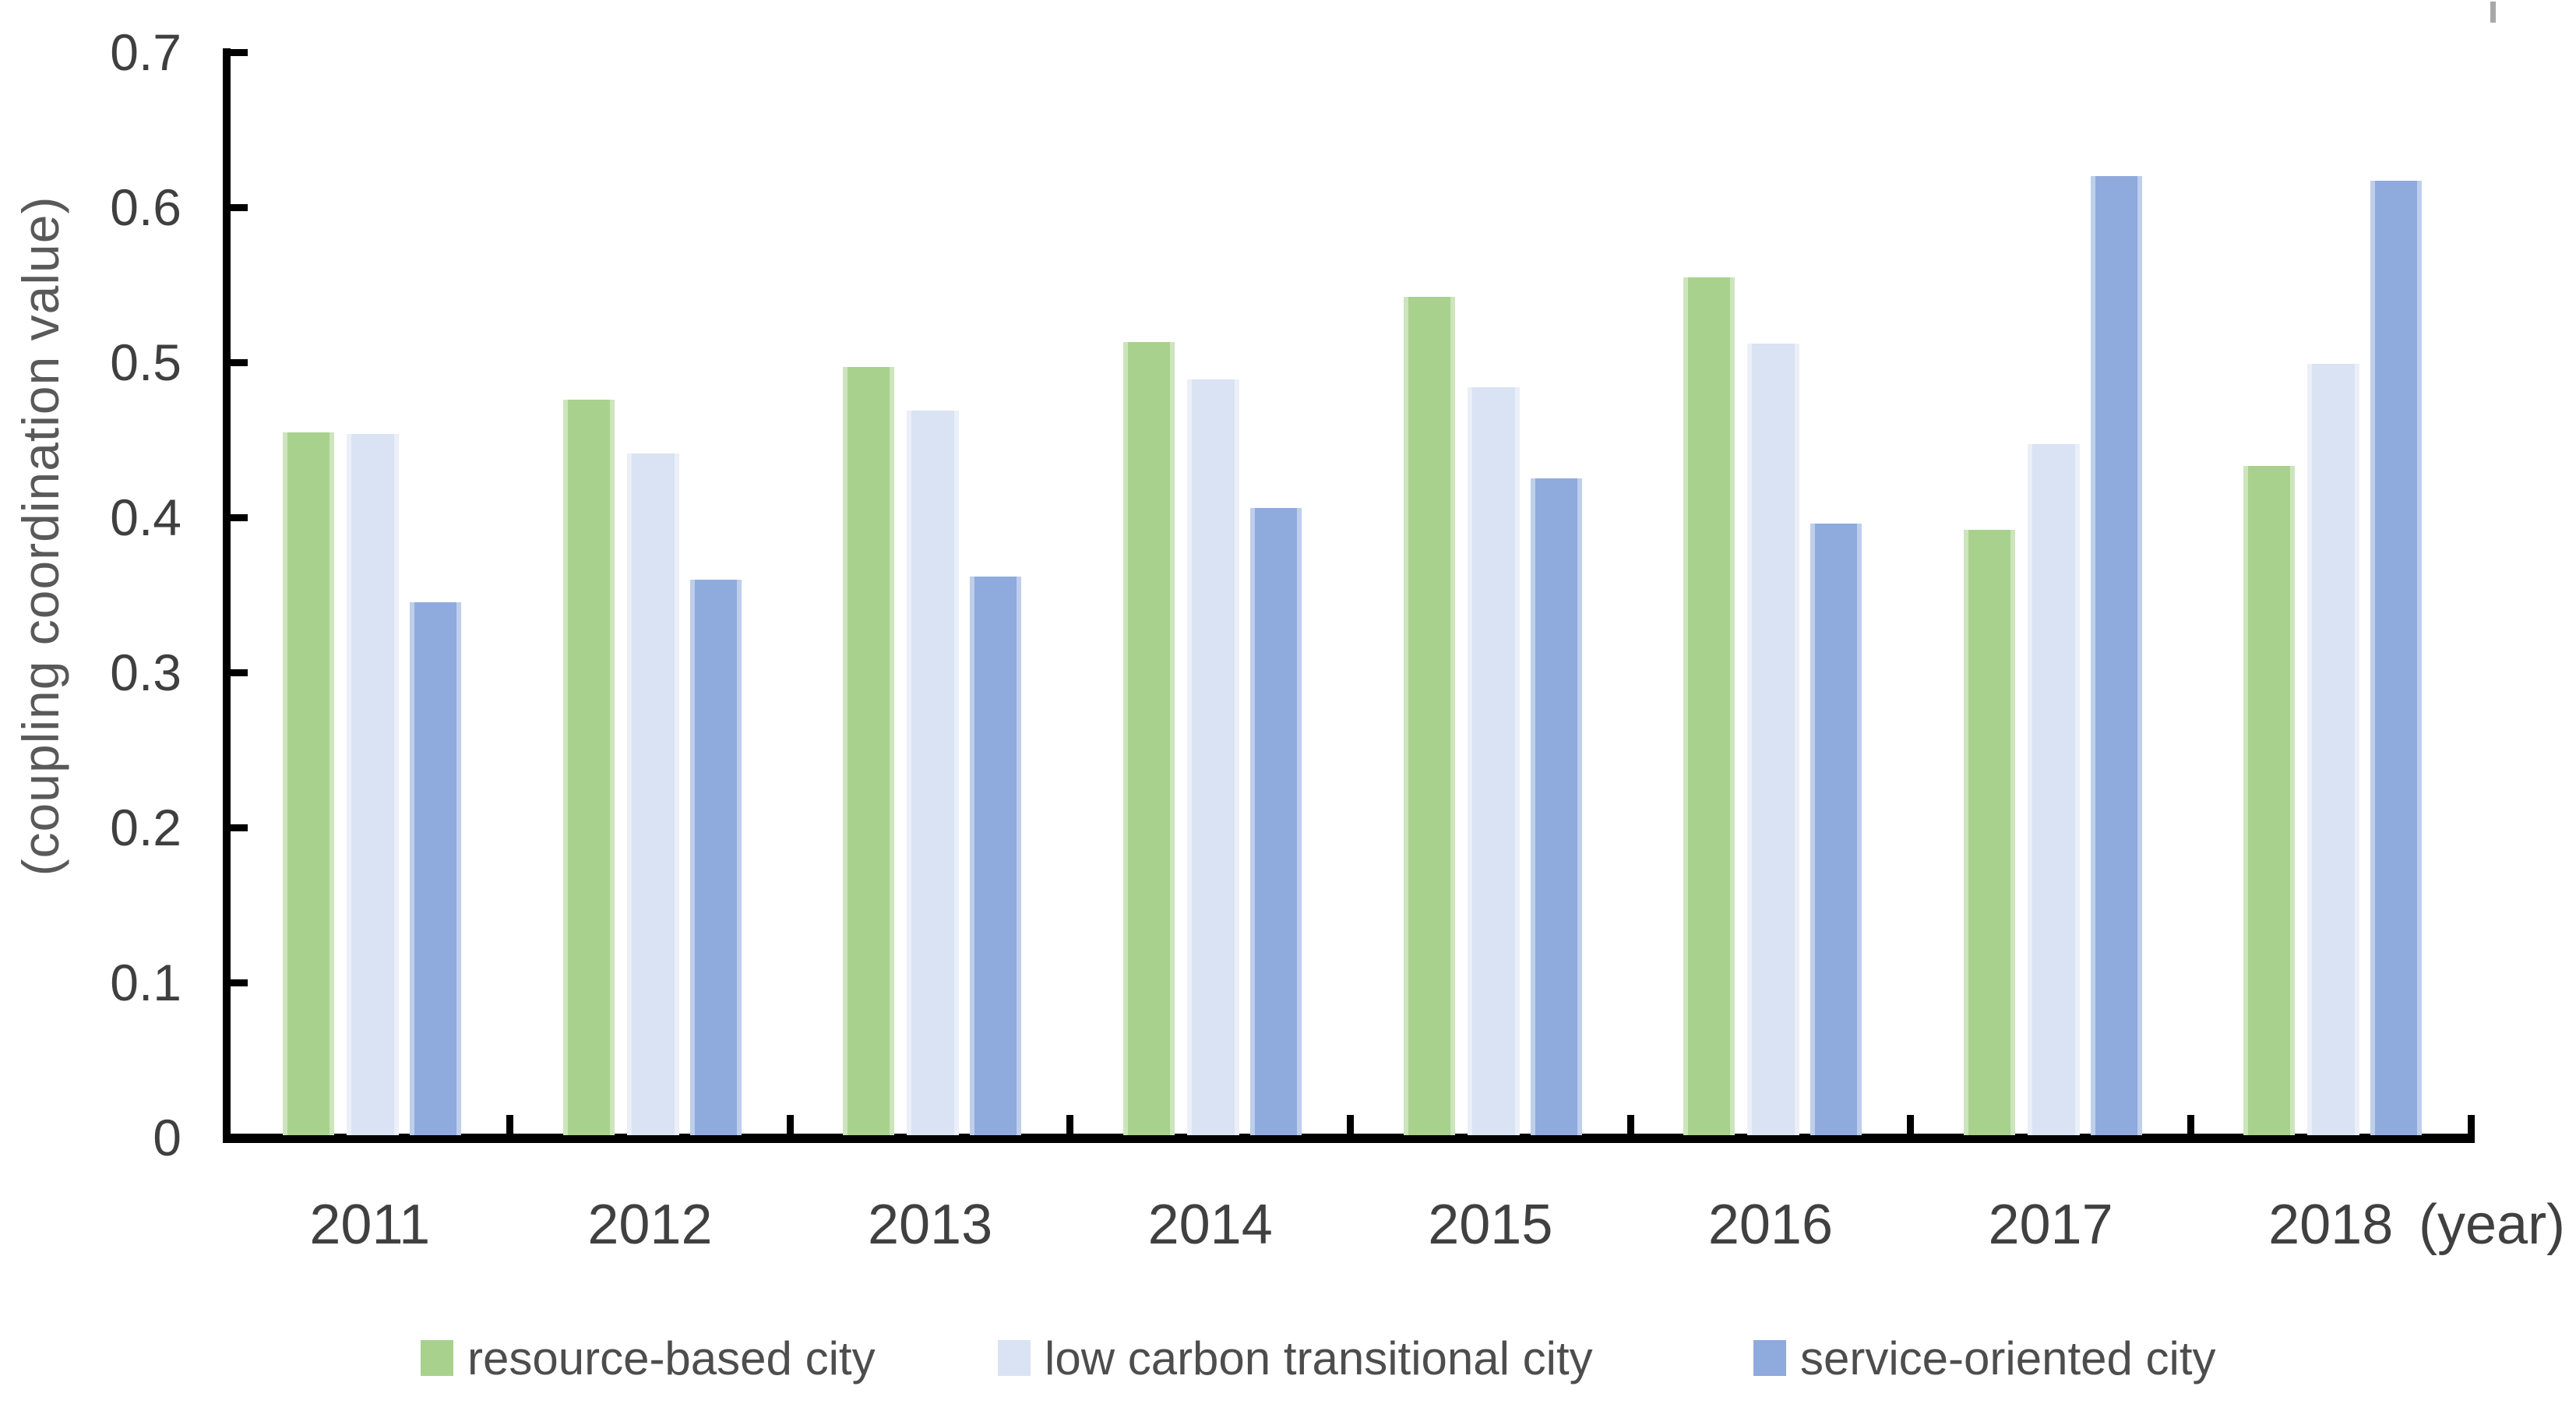 The width and height of the screenshot is (2576, 1404). What do you see at coordinates (145, 362) in the screenshot?
I see `y-tick-label: 0.5` at bounding box center [145, 362].